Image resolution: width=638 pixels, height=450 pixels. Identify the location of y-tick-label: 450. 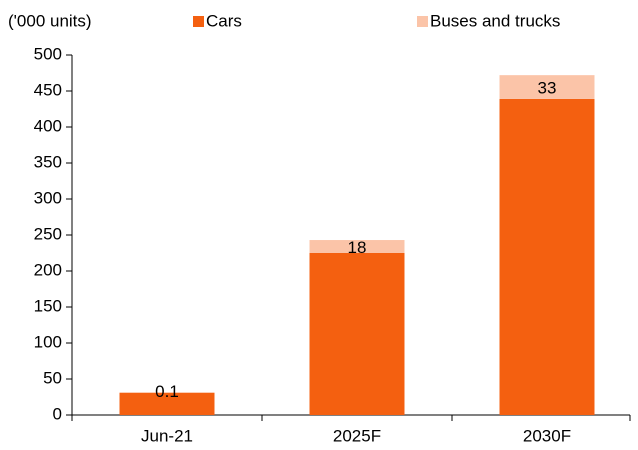
(48, 89).